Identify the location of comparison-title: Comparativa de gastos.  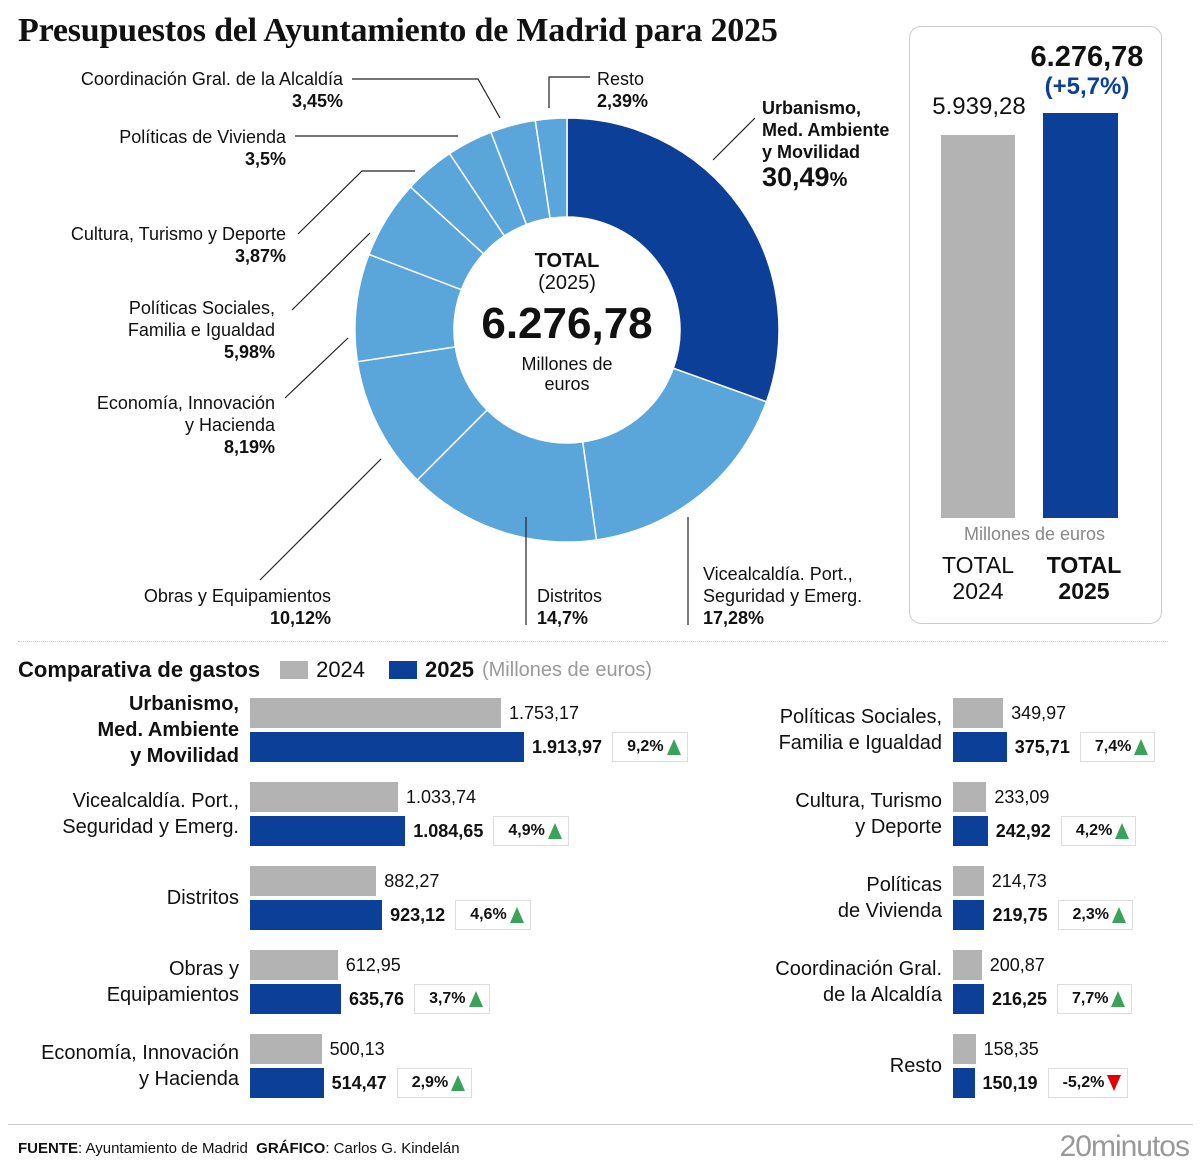
(139, 669).